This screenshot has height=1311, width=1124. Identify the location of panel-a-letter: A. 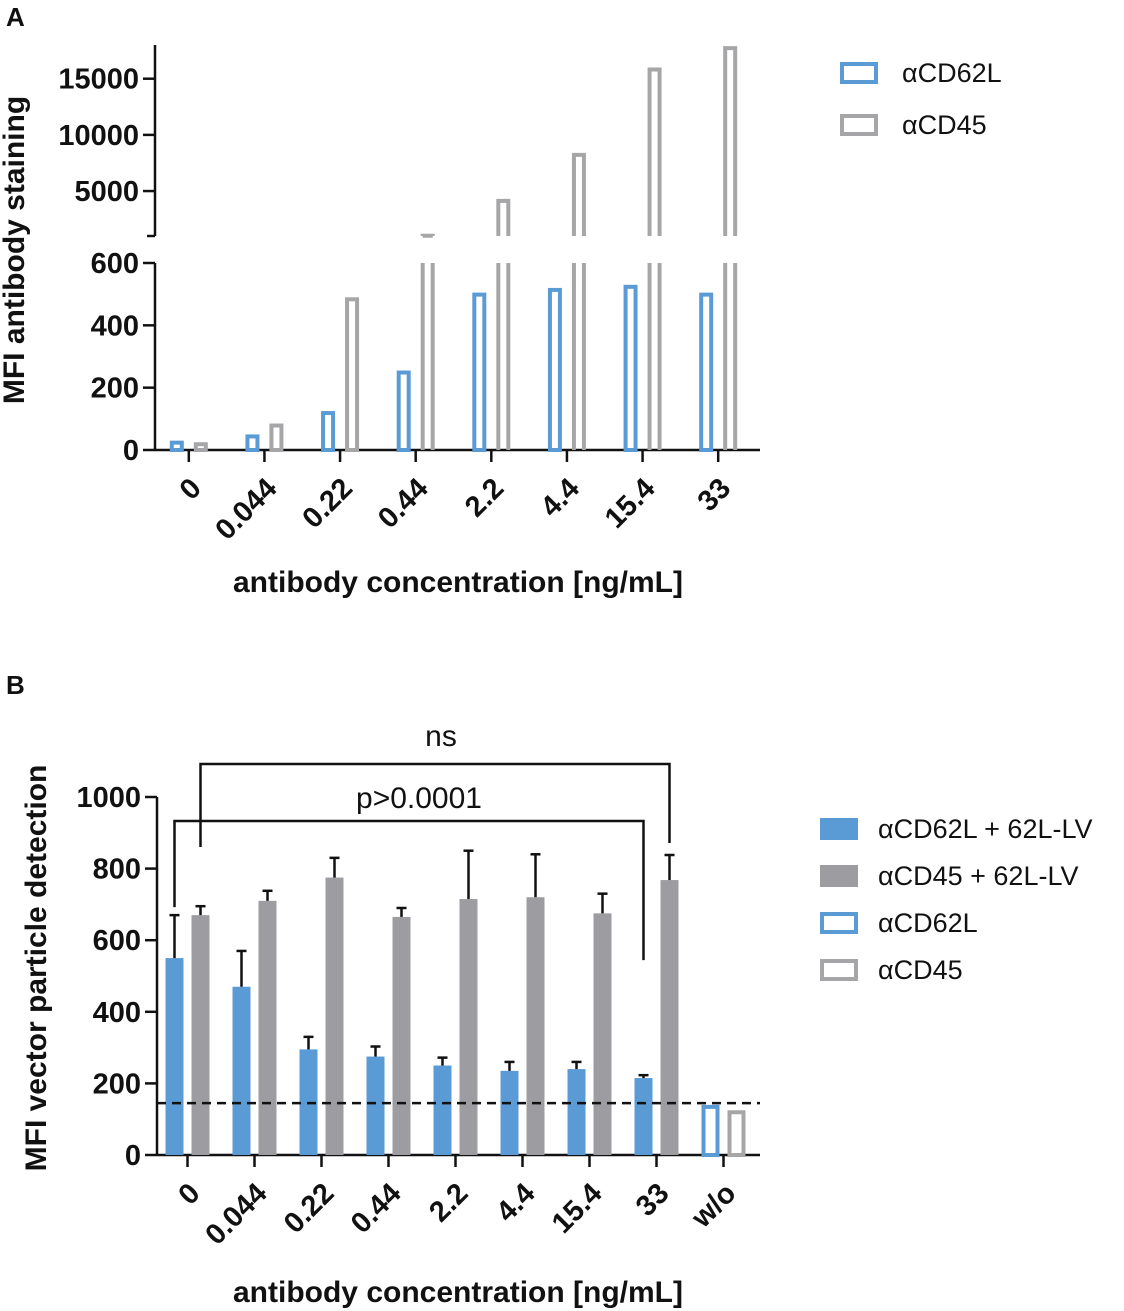
(15, 17).